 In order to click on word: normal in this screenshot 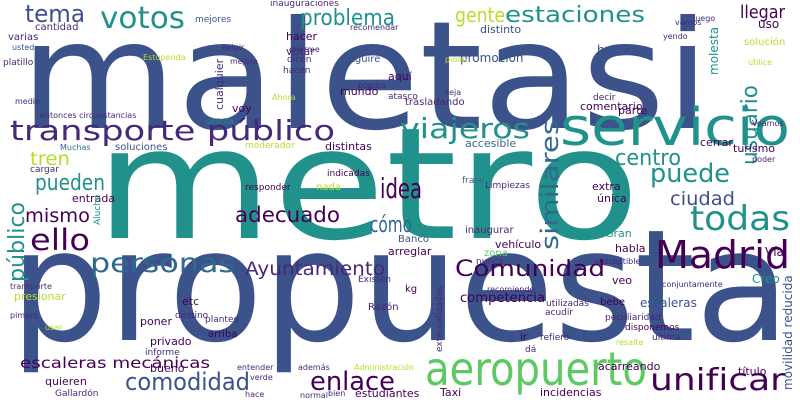, I will do `click(314, 395)`.